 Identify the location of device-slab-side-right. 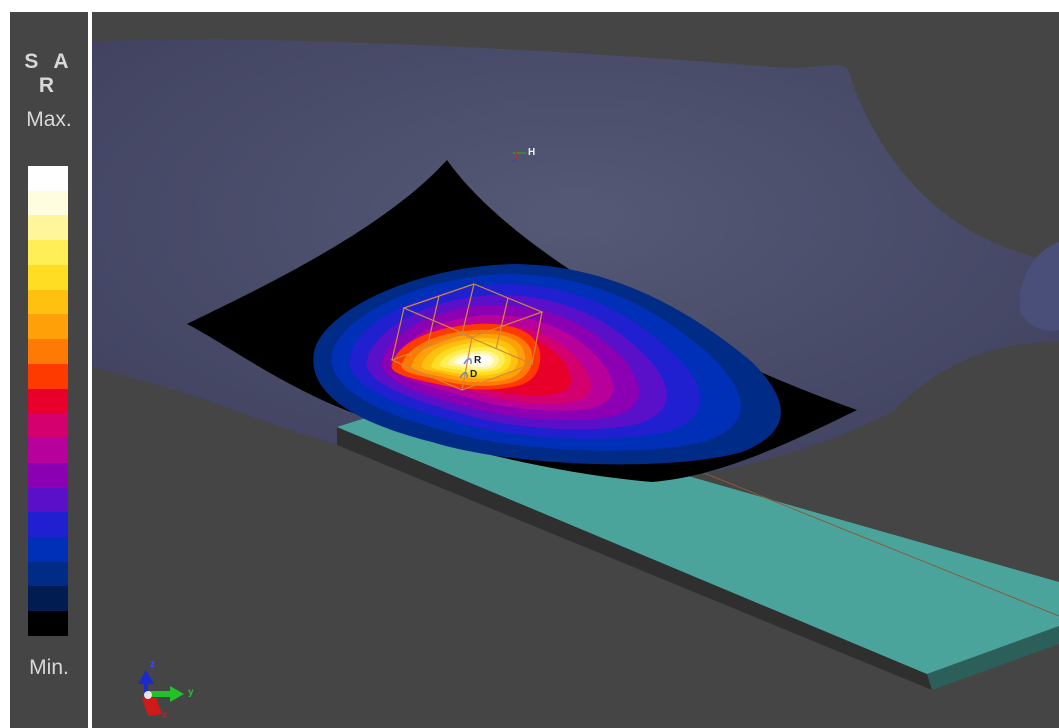
(993, 658).